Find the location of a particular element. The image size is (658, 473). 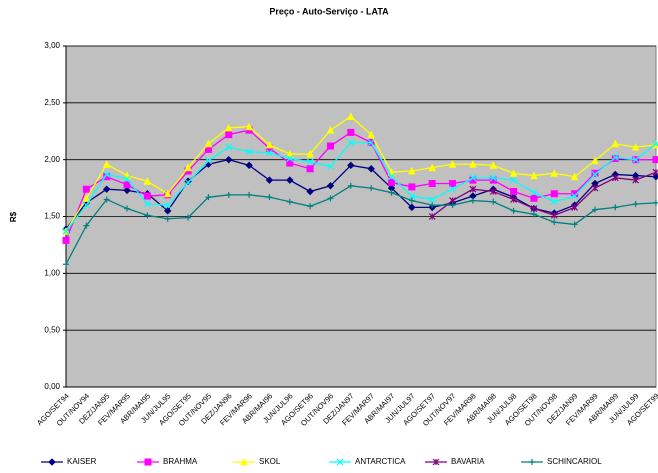

y-tick-label: 0,00 is located at coordinates (52, 386).